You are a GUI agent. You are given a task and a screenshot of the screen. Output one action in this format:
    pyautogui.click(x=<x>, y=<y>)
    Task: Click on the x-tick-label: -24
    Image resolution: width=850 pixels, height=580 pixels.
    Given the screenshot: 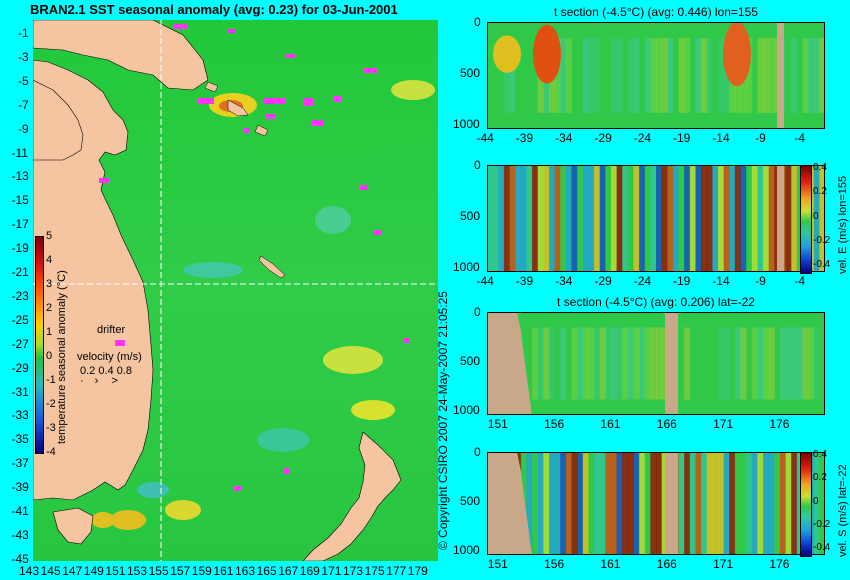 What is the action you would take?
    pyautogui.click(x=642, y=138)
    